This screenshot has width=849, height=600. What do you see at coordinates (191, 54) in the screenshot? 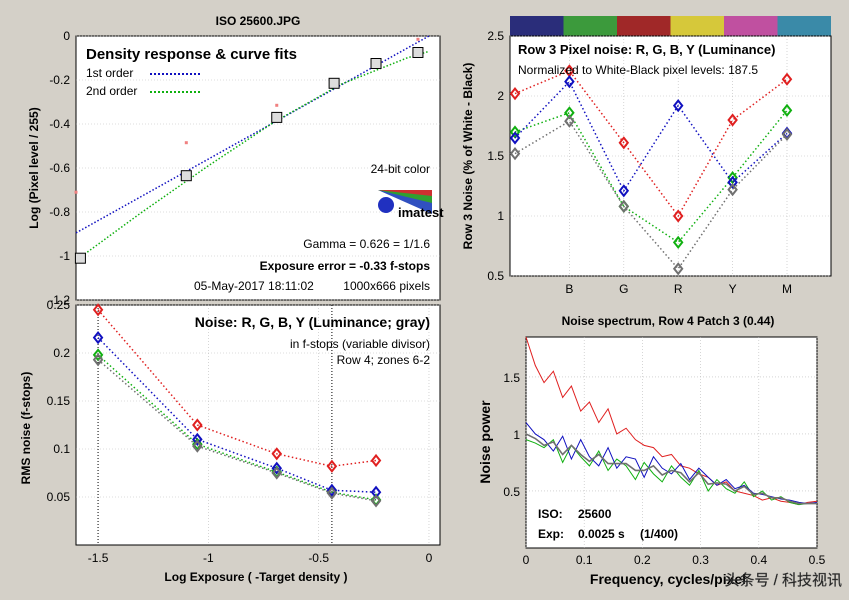
I see `density-title: Density response & curve fits` at bounding box center [191, 54].